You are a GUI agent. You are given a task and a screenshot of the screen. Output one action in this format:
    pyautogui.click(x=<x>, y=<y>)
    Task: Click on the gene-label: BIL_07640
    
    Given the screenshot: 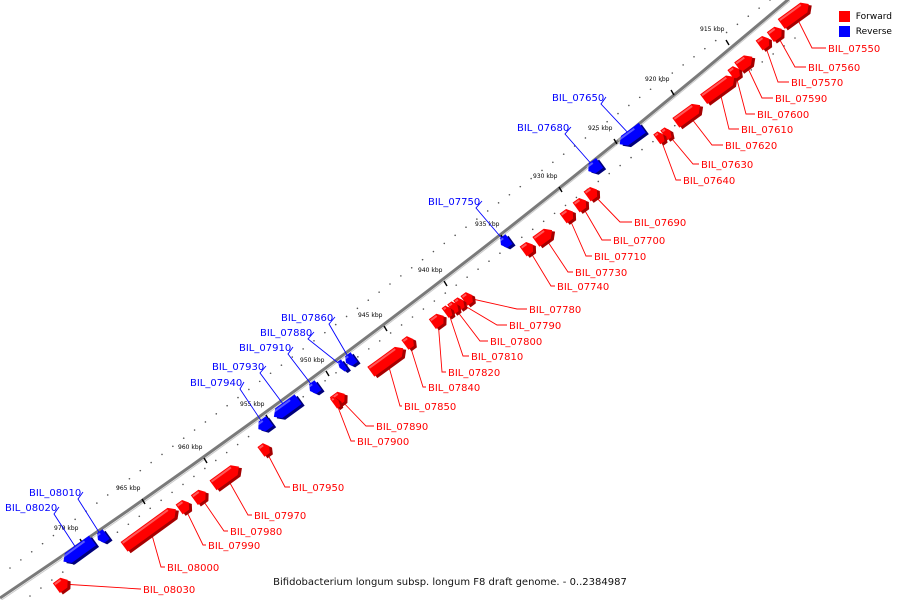 What is the action you would take?
    pyautogui.click(x=709, y=181)
    